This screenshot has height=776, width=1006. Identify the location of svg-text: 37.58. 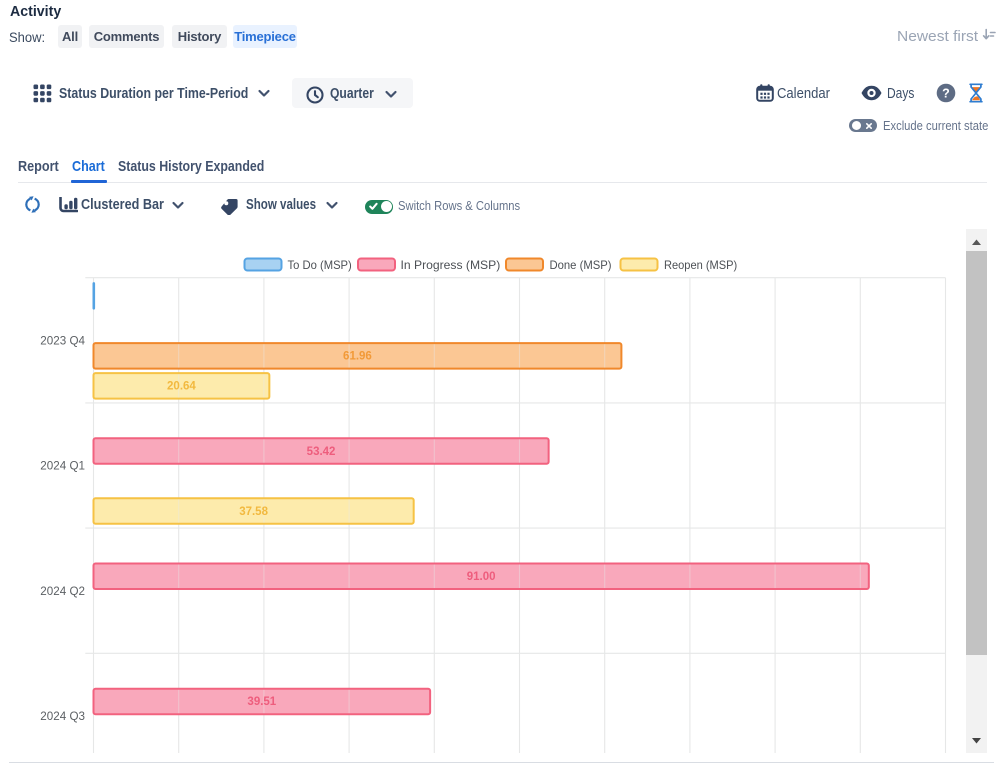
(253, 512).